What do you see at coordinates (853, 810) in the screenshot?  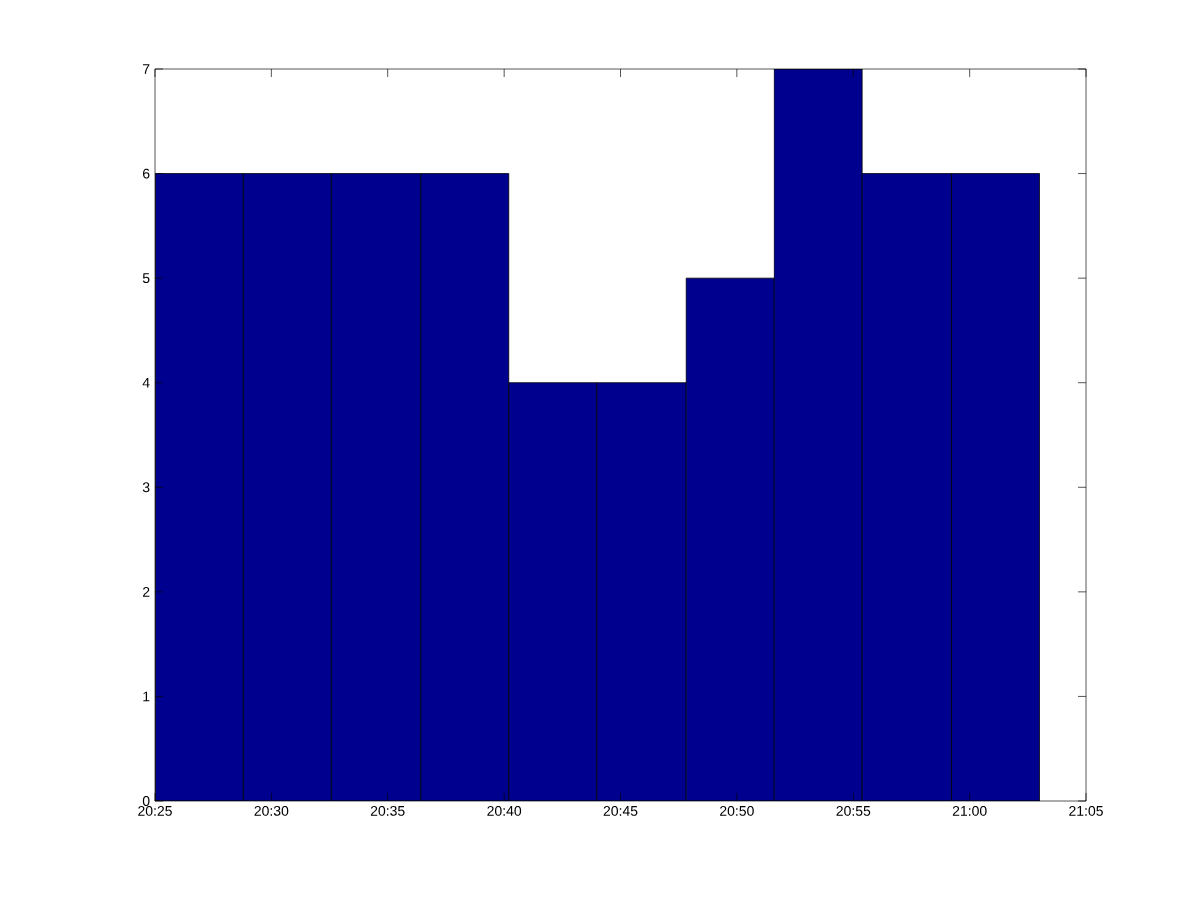 I see `x-tick-label: 20:55` at bounding box center [853, 810].